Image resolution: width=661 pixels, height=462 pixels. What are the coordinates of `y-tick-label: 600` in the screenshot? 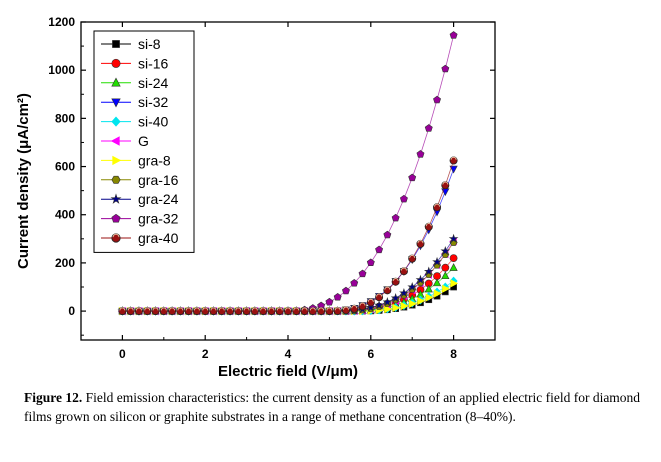 It's located at (65, 167).